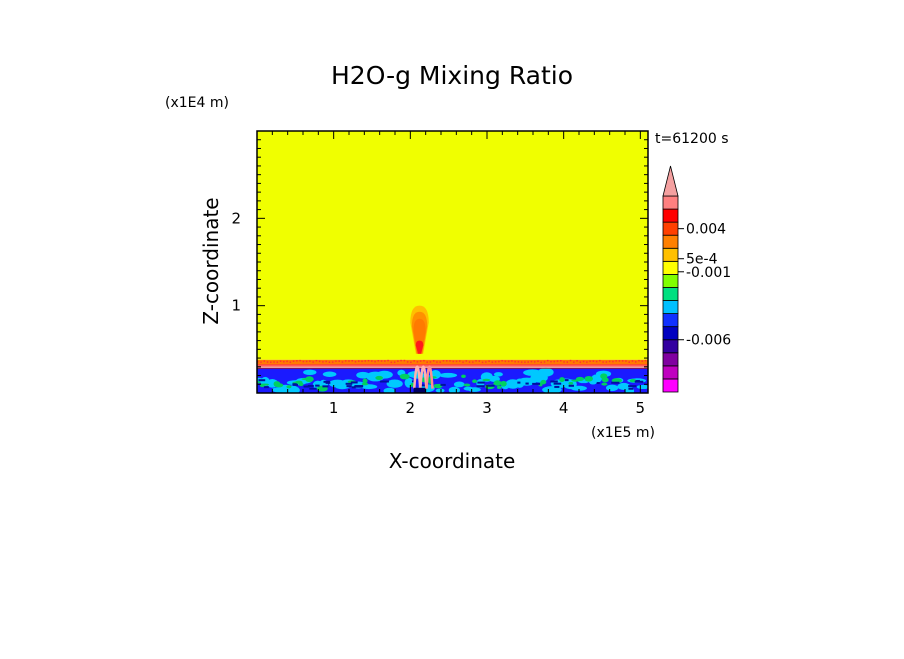  I want to click on plume-base, so click(419, 390).